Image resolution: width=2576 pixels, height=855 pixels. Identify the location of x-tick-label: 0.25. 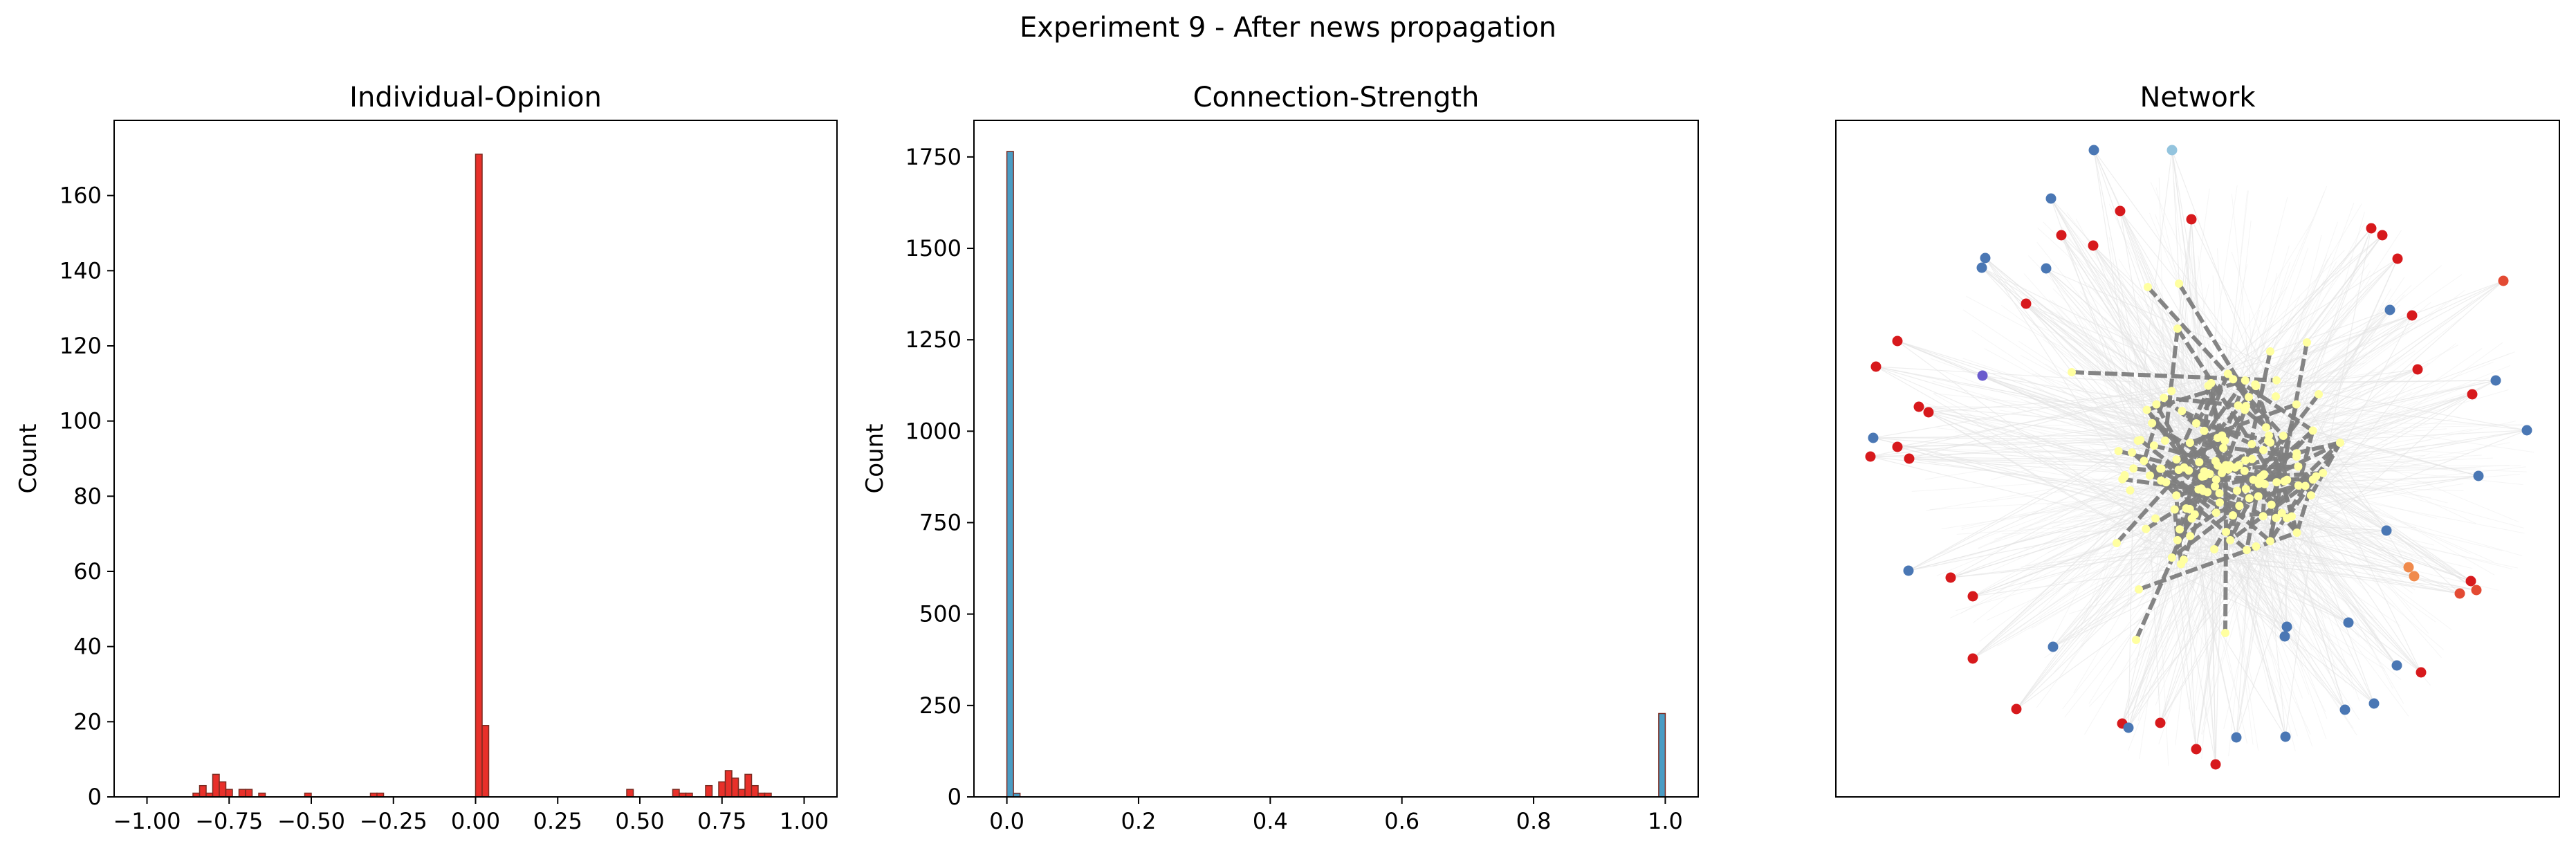
(557, 821).